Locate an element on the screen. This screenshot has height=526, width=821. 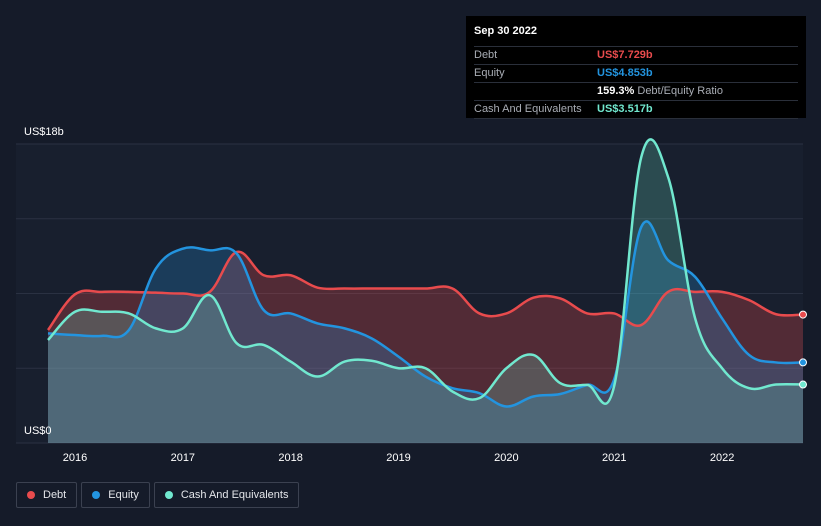
debt-endpoint is located at coordinates (803, 314).